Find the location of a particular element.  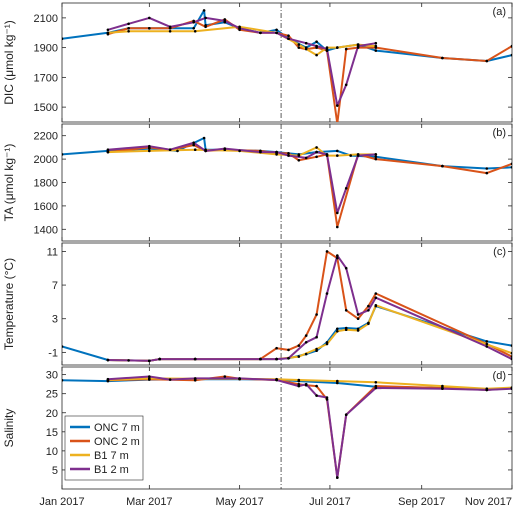

y-tick-label: 1500 is located at coordinates (46, 108).